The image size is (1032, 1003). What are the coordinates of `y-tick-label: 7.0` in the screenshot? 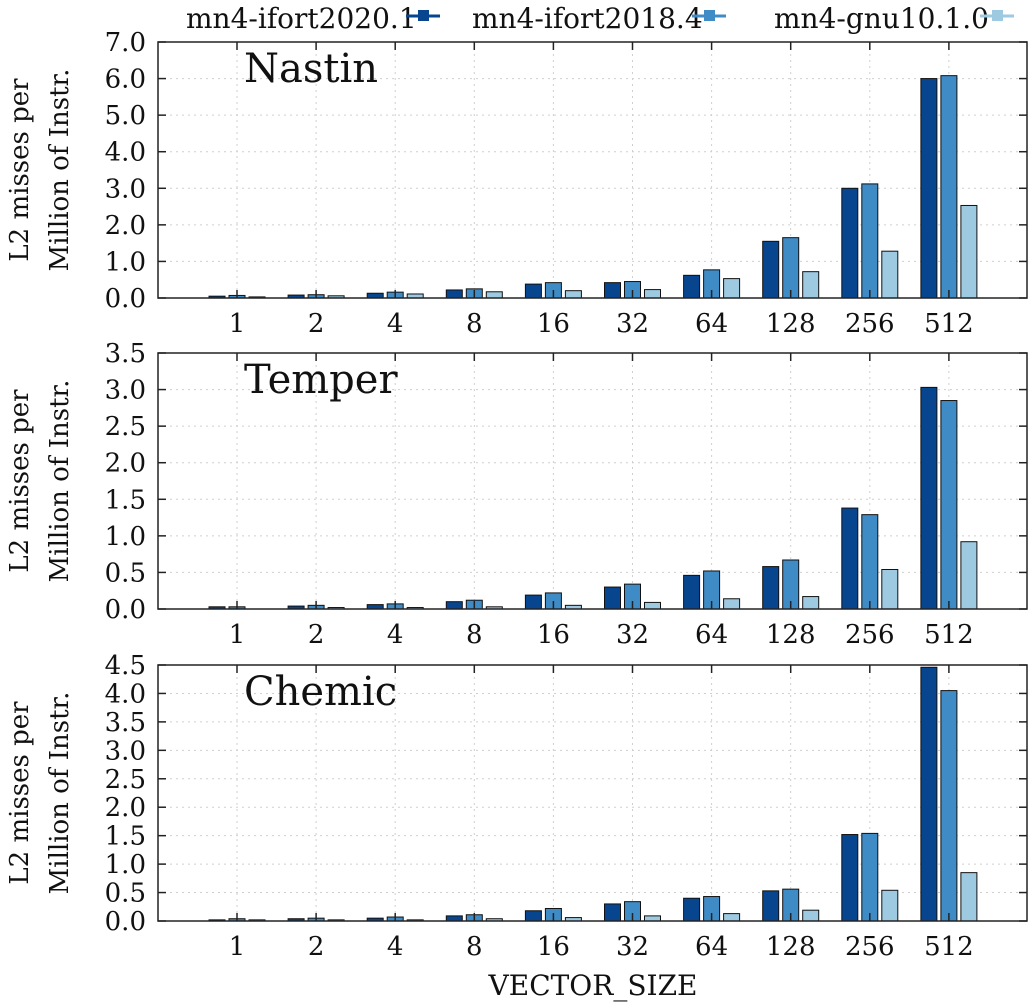 It's located at (125, 43).